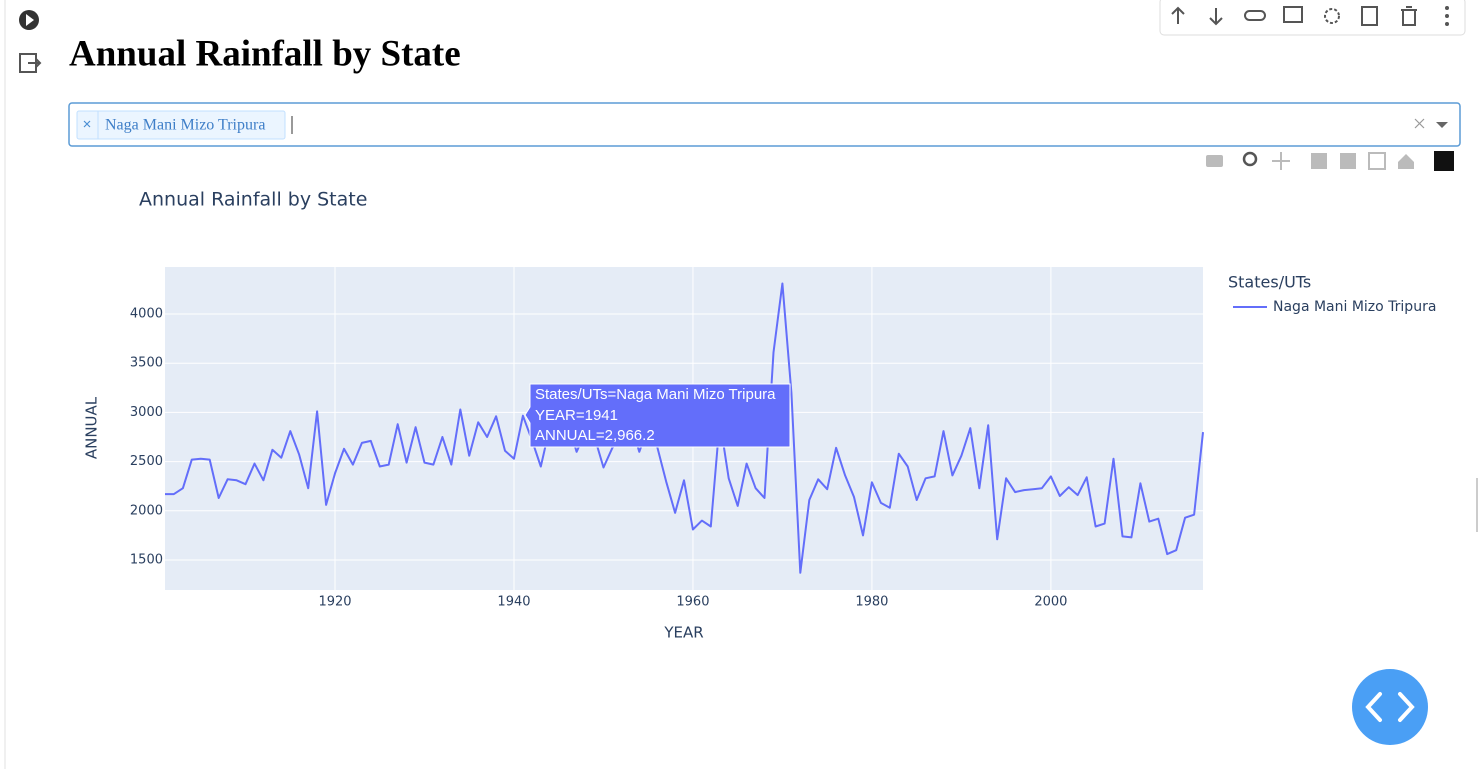  What do you see at coordinates (1406, 161) in the screenshot?
I see `reset-axes` at bounding box center [1406, 161].